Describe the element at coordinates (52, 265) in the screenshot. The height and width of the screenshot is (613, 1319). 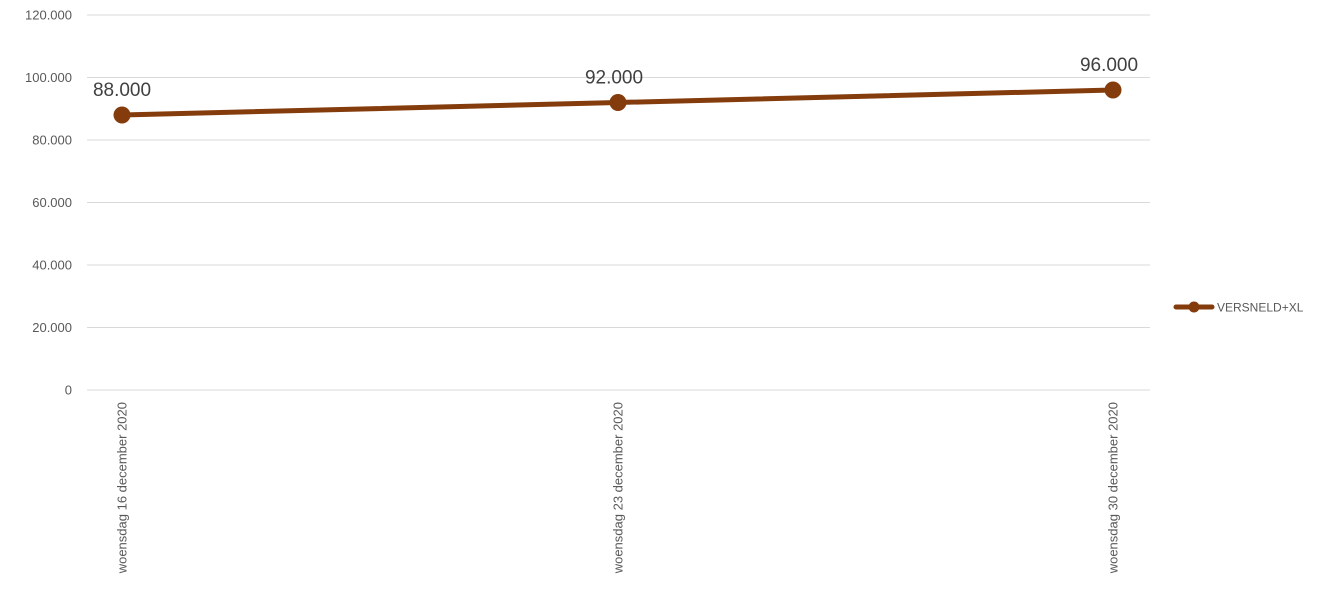
I see `y-tick-label: 40.000` at that location.